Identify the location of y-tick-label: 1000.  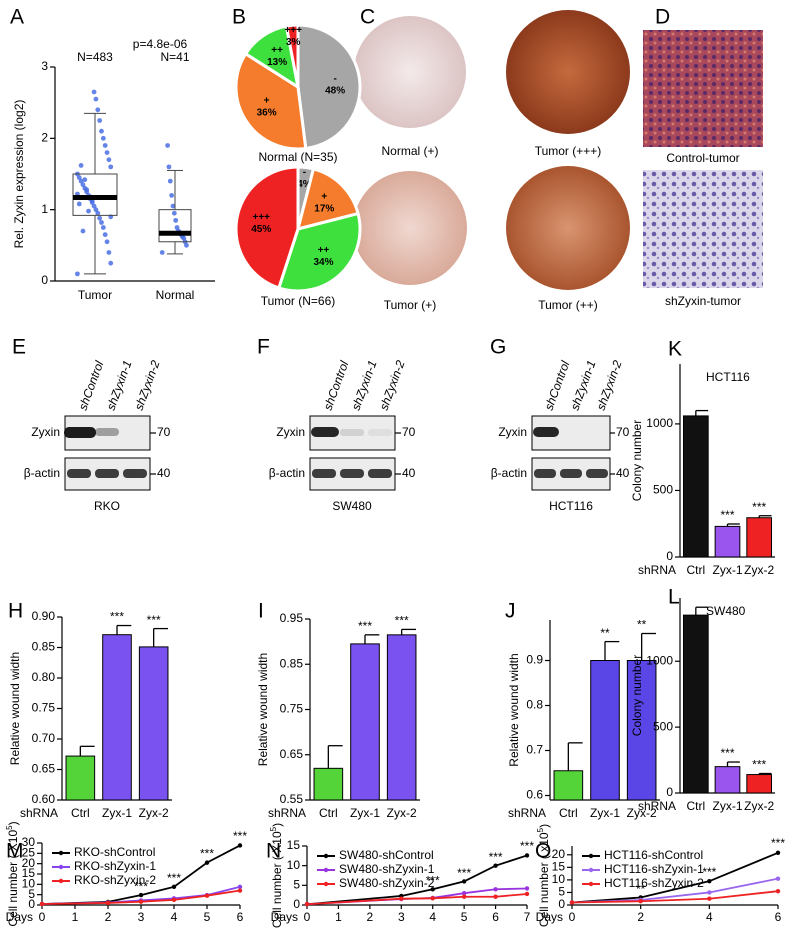
(659, 423).